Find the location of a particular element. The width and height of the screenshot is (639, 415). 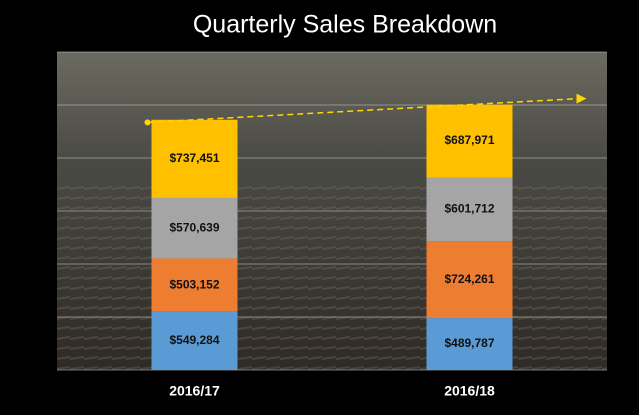

value-label: $601,712 is located at coordinates (469, 209).